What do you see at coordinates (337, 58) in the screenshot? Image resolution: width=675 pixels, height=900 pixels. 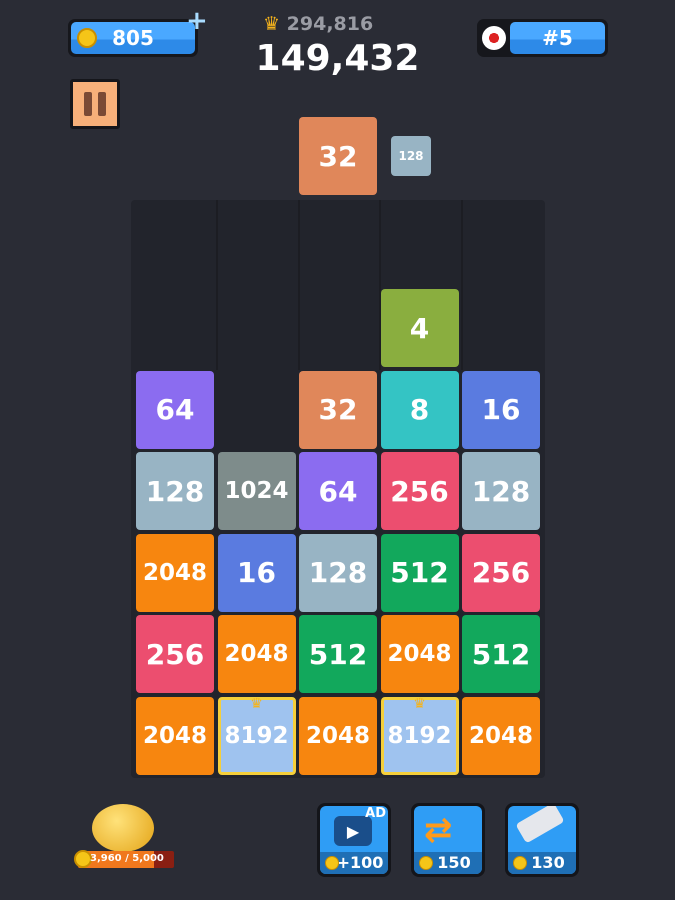 I see `current-score: 149,432` at bounding box center [337, 58].